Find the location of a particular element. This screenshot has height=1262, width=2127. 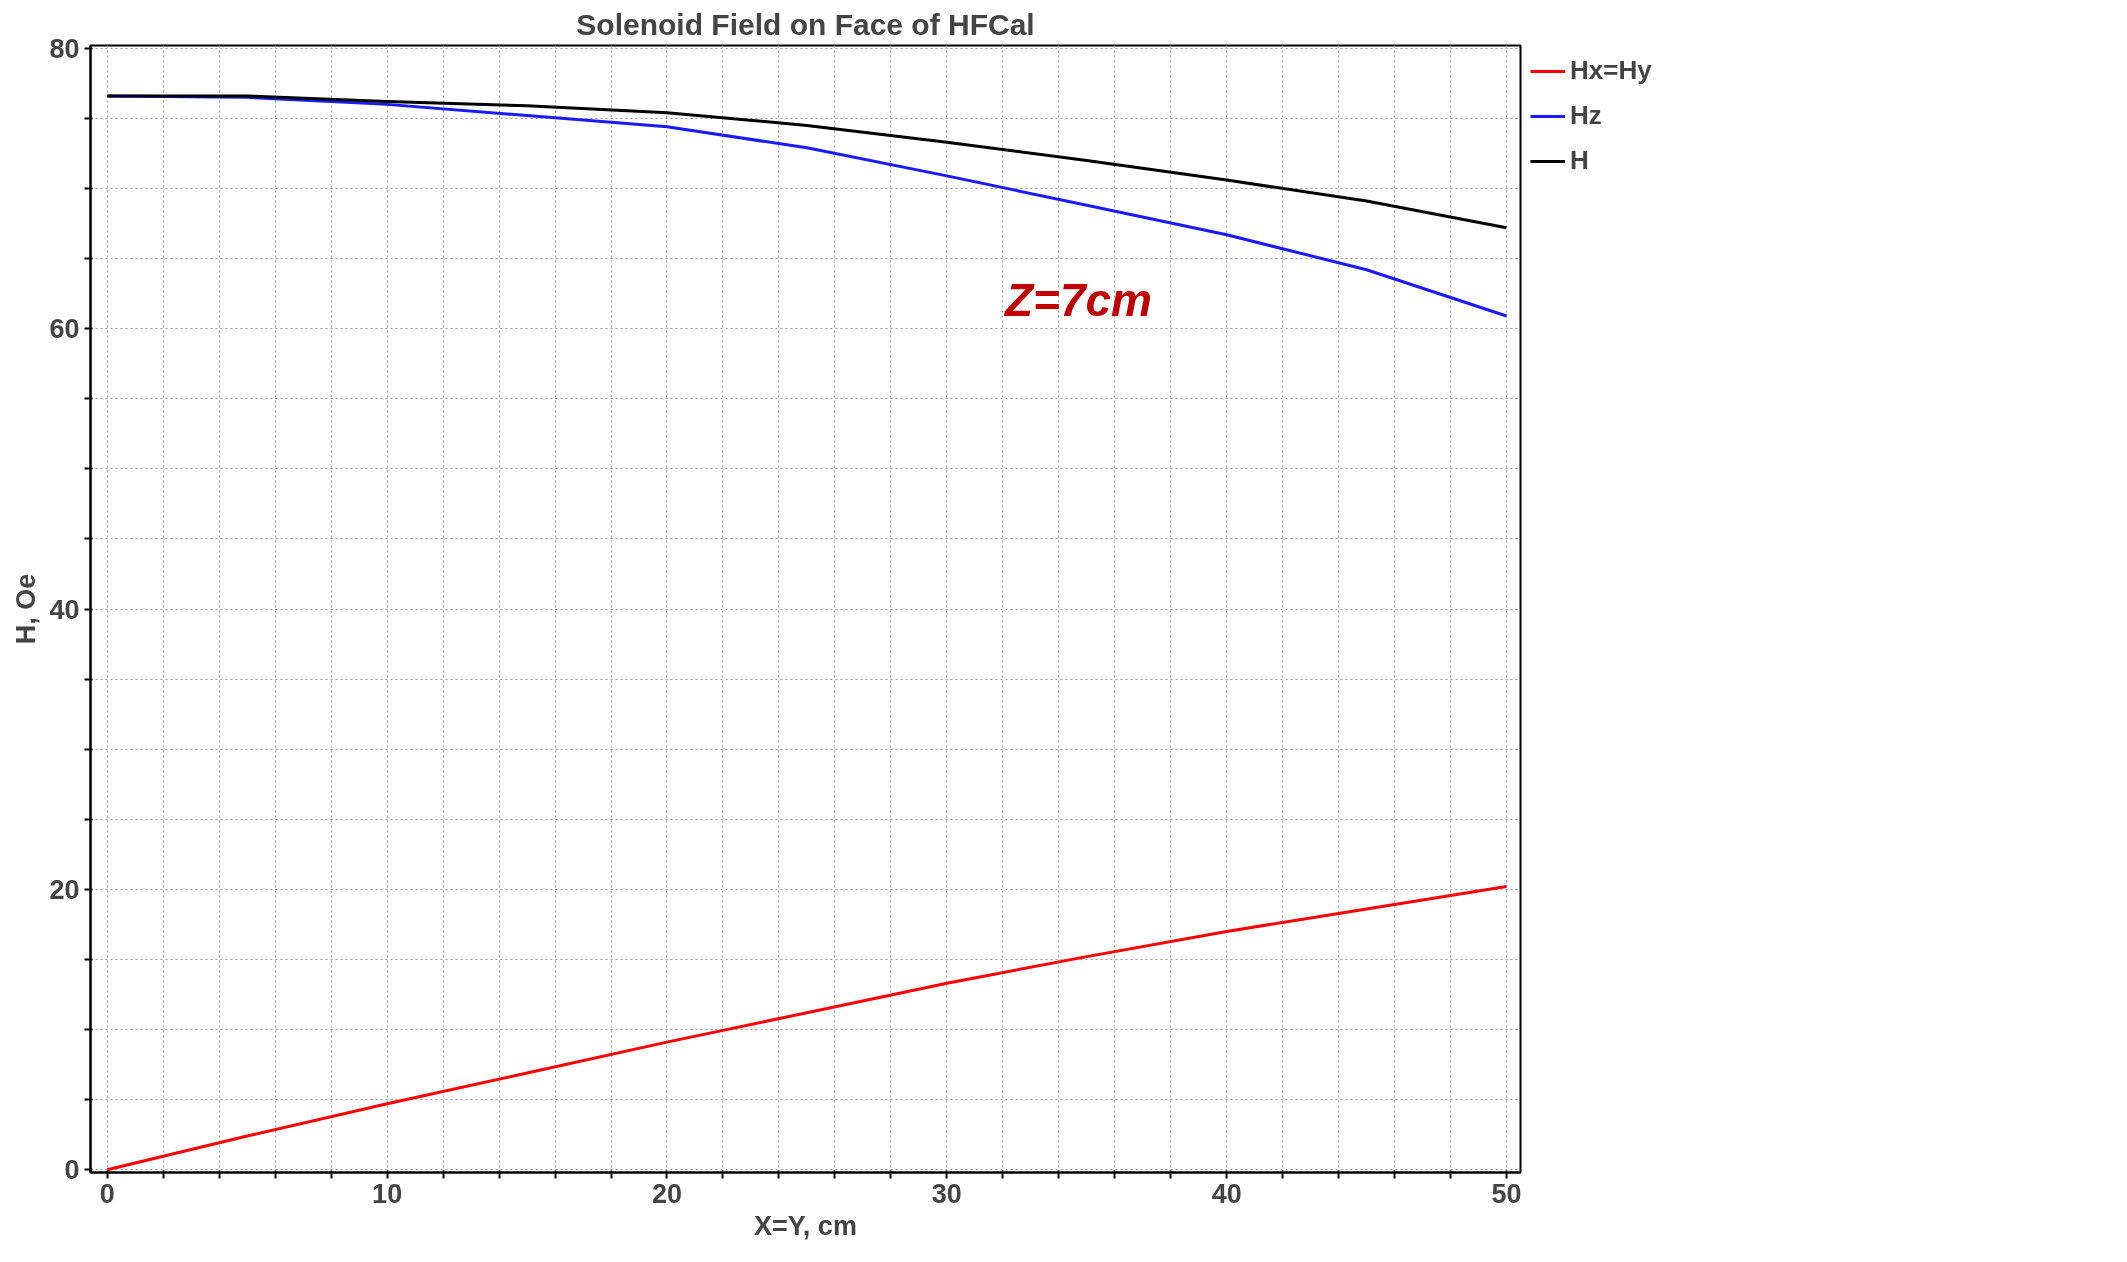

line-series is located at coordinates (807, 162).